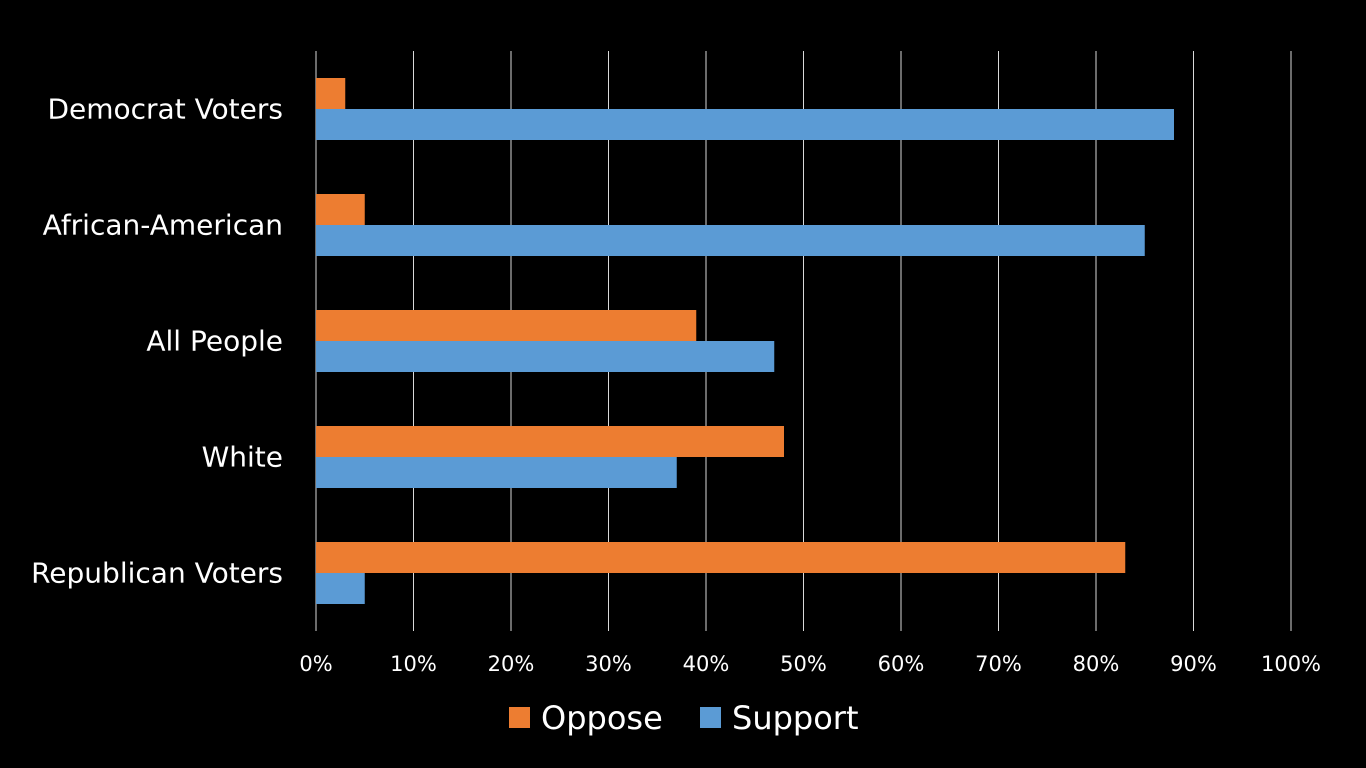  Describe the element at coordinates (1096, 664) in the screenshot. I see `x-tick-label: 80%` at that location.